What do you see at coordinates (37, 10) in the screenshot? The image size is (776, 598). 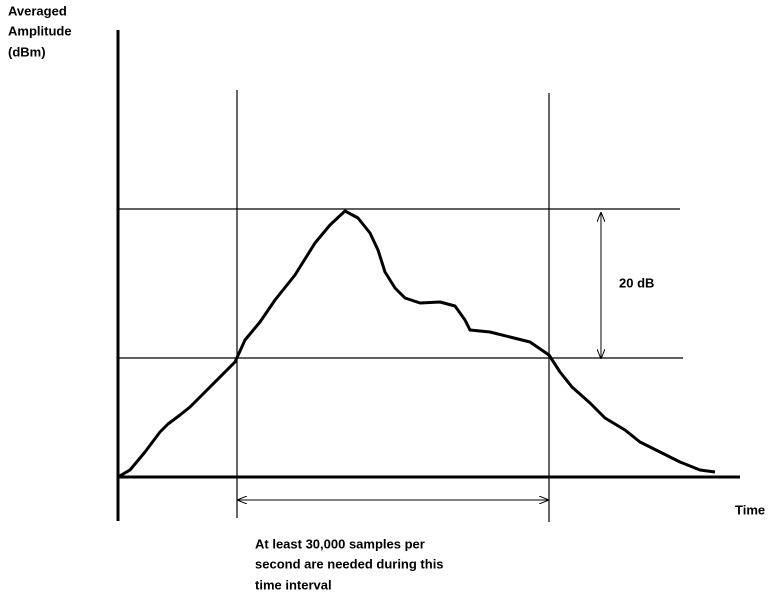 I see `y-axis-label: Averaged` at bounding box center [37, 10].